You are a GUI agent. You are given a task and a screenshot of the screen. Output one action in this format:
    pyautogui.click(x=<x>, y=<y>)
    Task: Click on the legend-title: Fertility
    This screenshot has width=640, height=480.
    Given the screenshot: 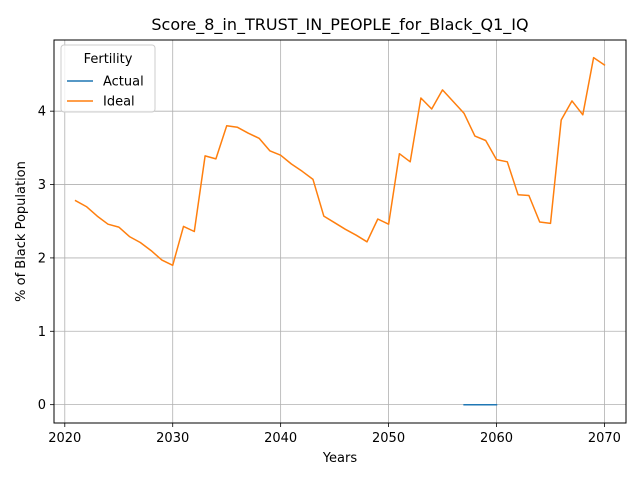 What is the action you would take?
    pyautogui.click(x=108, y=59)
    